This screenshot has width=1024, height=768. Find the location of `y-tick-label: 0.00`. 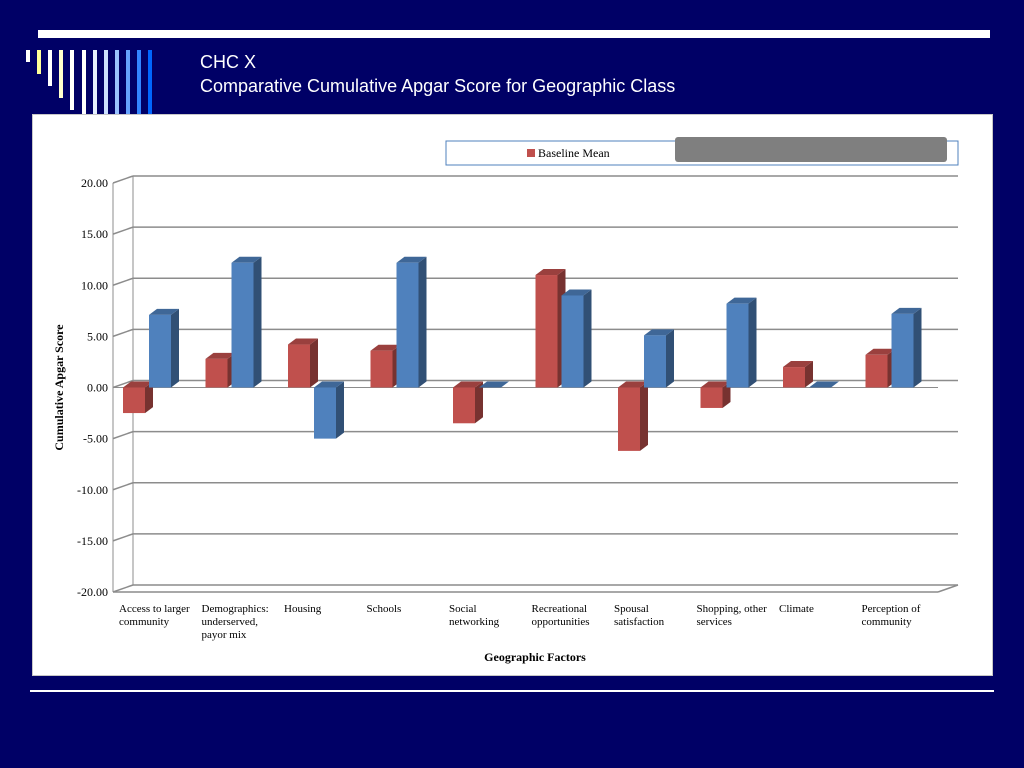

y-tick-label: 0.00 is located at coordinates (97, 388).